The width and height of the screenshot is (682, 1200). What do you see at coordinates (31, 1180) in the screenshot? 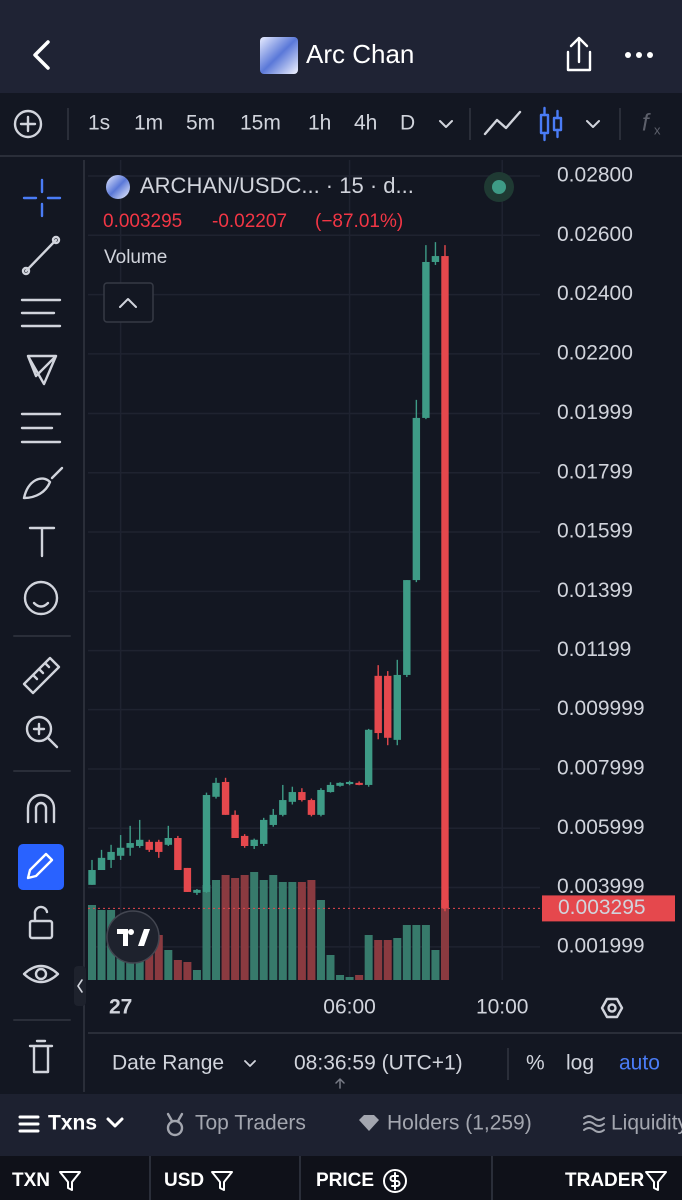
I see `column-header: TXN` at bounding box center [31, 1180].